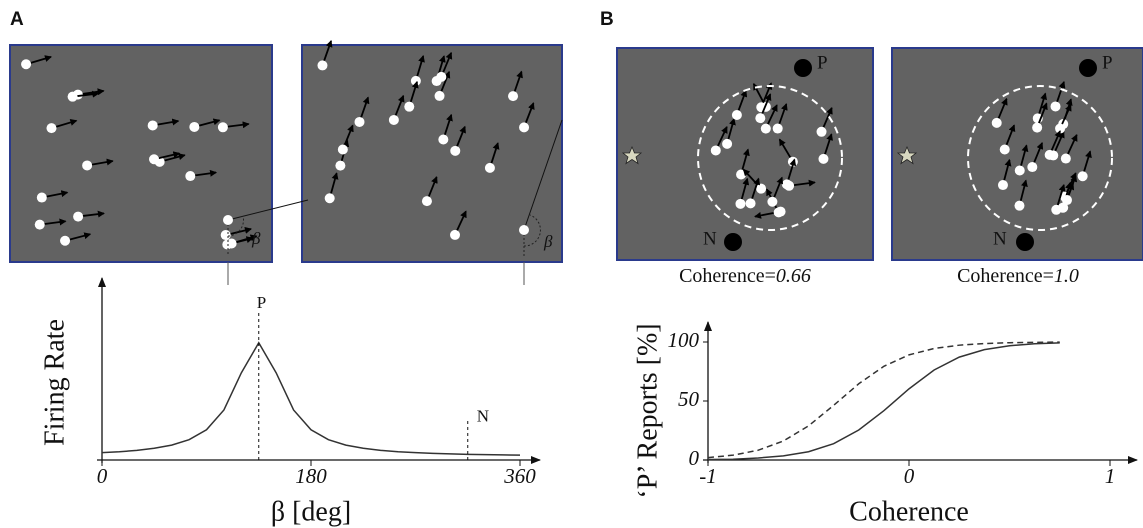 The height and width of the screenshot is (528, 1143). What do you see at coordinates (907, 155) in the screenshot?
I see `fixation-star` at bounding box center [907, 155].